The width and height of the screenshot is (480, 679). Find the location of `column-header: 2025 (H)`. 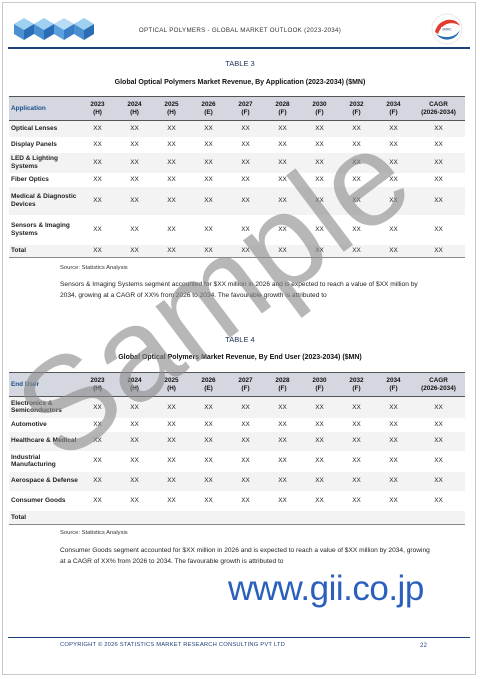

column-header: 2025 (H) is located at coordinates (171, 108).